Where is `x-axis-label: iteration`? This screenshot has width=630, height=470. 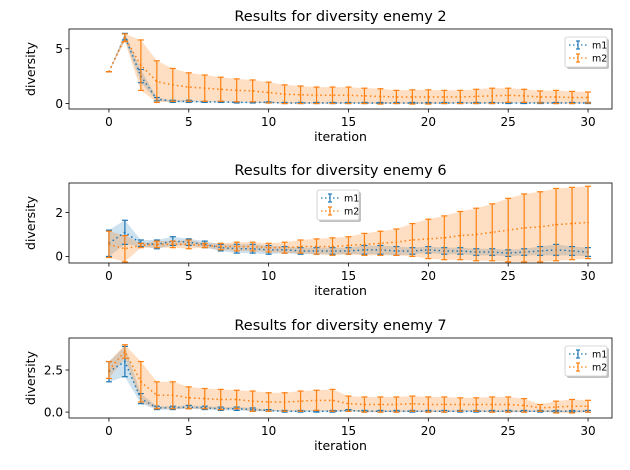 x-axis-label: iteration is located at coordinates (340, 445).